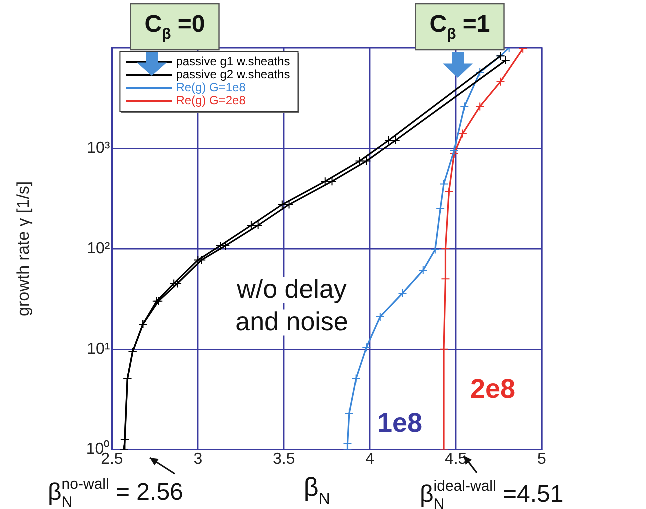 The width and height of the screenshot is (646, 509). Describe the element at coordinates (284, 459) in the screenshot. I see `x-tick-label: 3.5` at that location.